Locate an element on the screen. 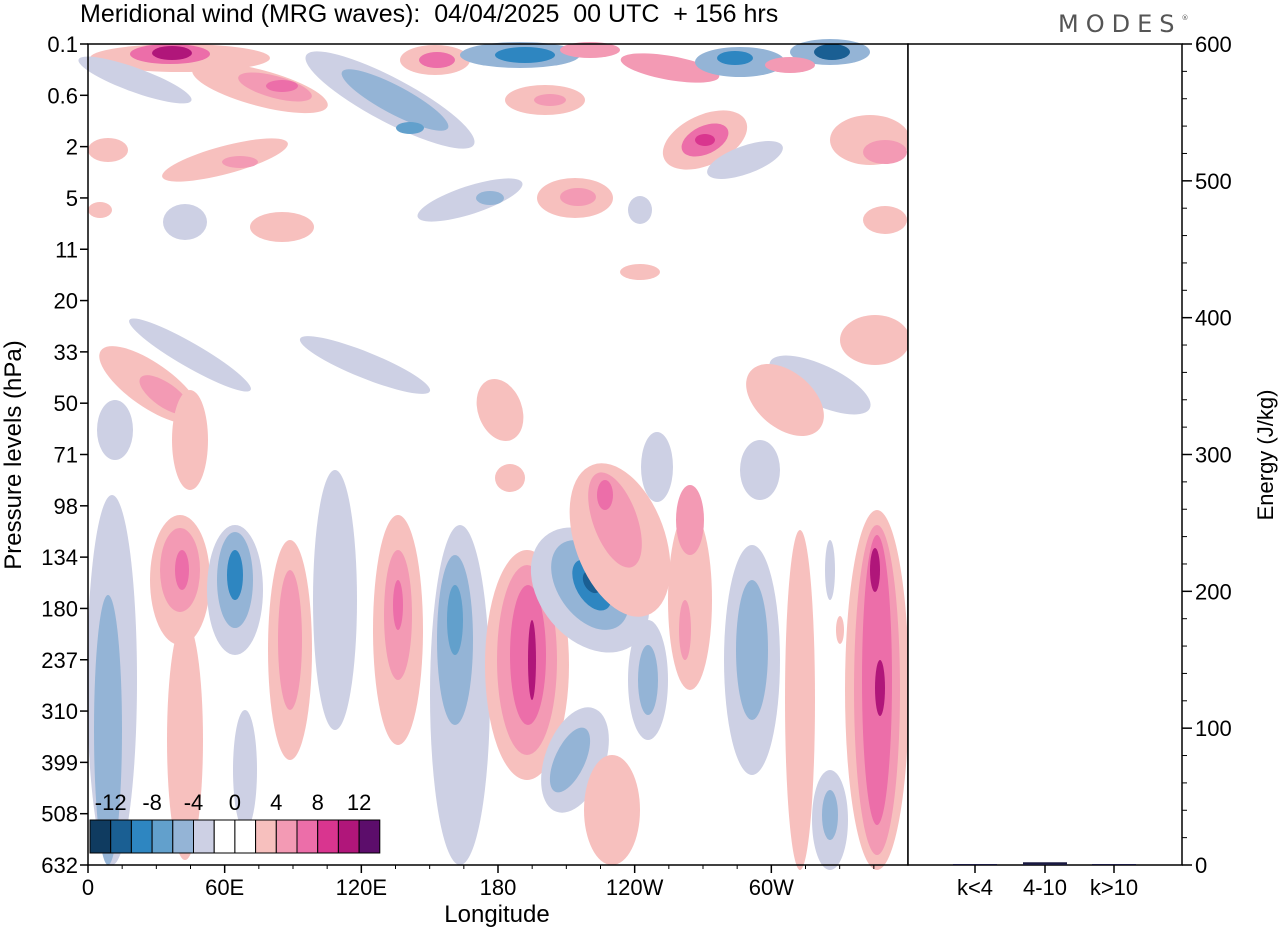 Image resolution: width=1280 pixels, height=930 pixels. y-tick-label: 50 is located at coordinates (66, 403).